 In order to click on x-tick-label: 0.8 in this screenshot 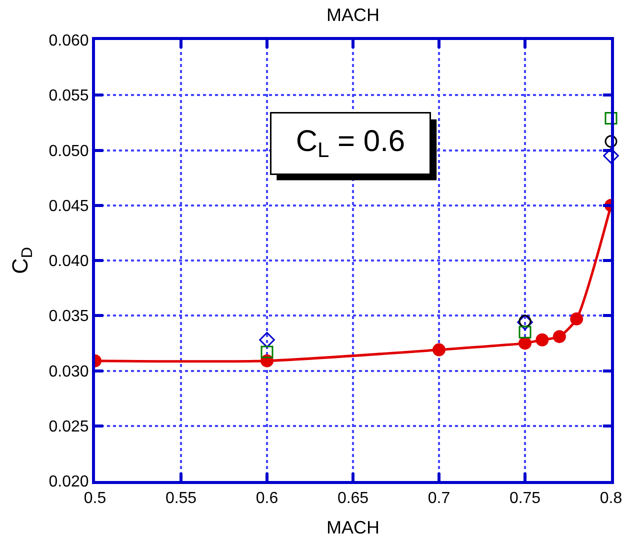, I will do `click(611, 499)`.